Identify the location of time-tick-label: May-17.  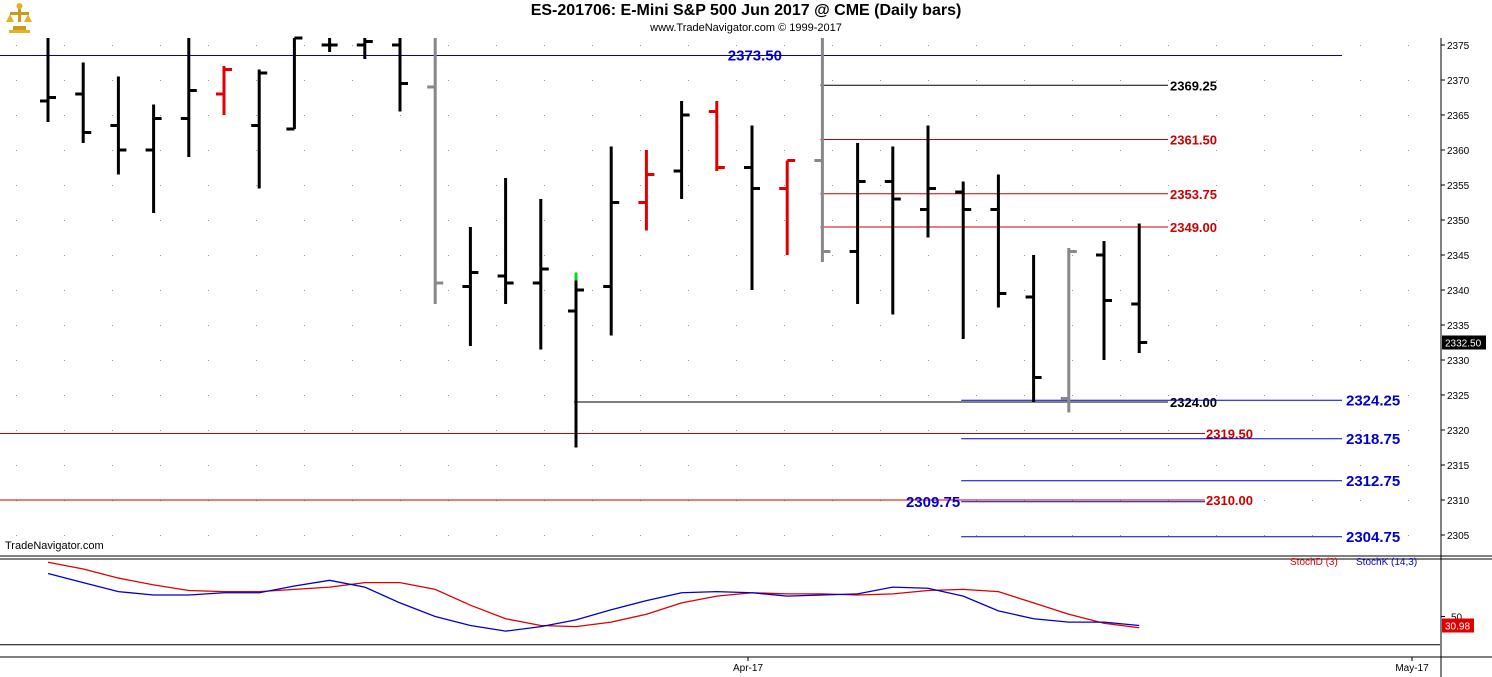
(1412, 668).